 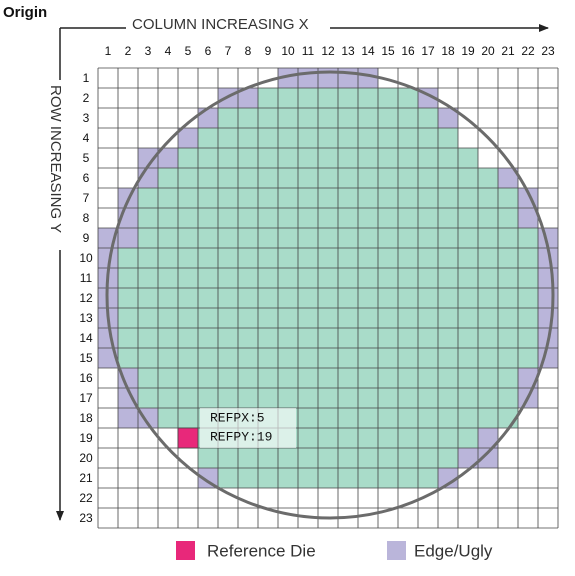 I want to click on row-label: 21, so click(x=86, y=478).